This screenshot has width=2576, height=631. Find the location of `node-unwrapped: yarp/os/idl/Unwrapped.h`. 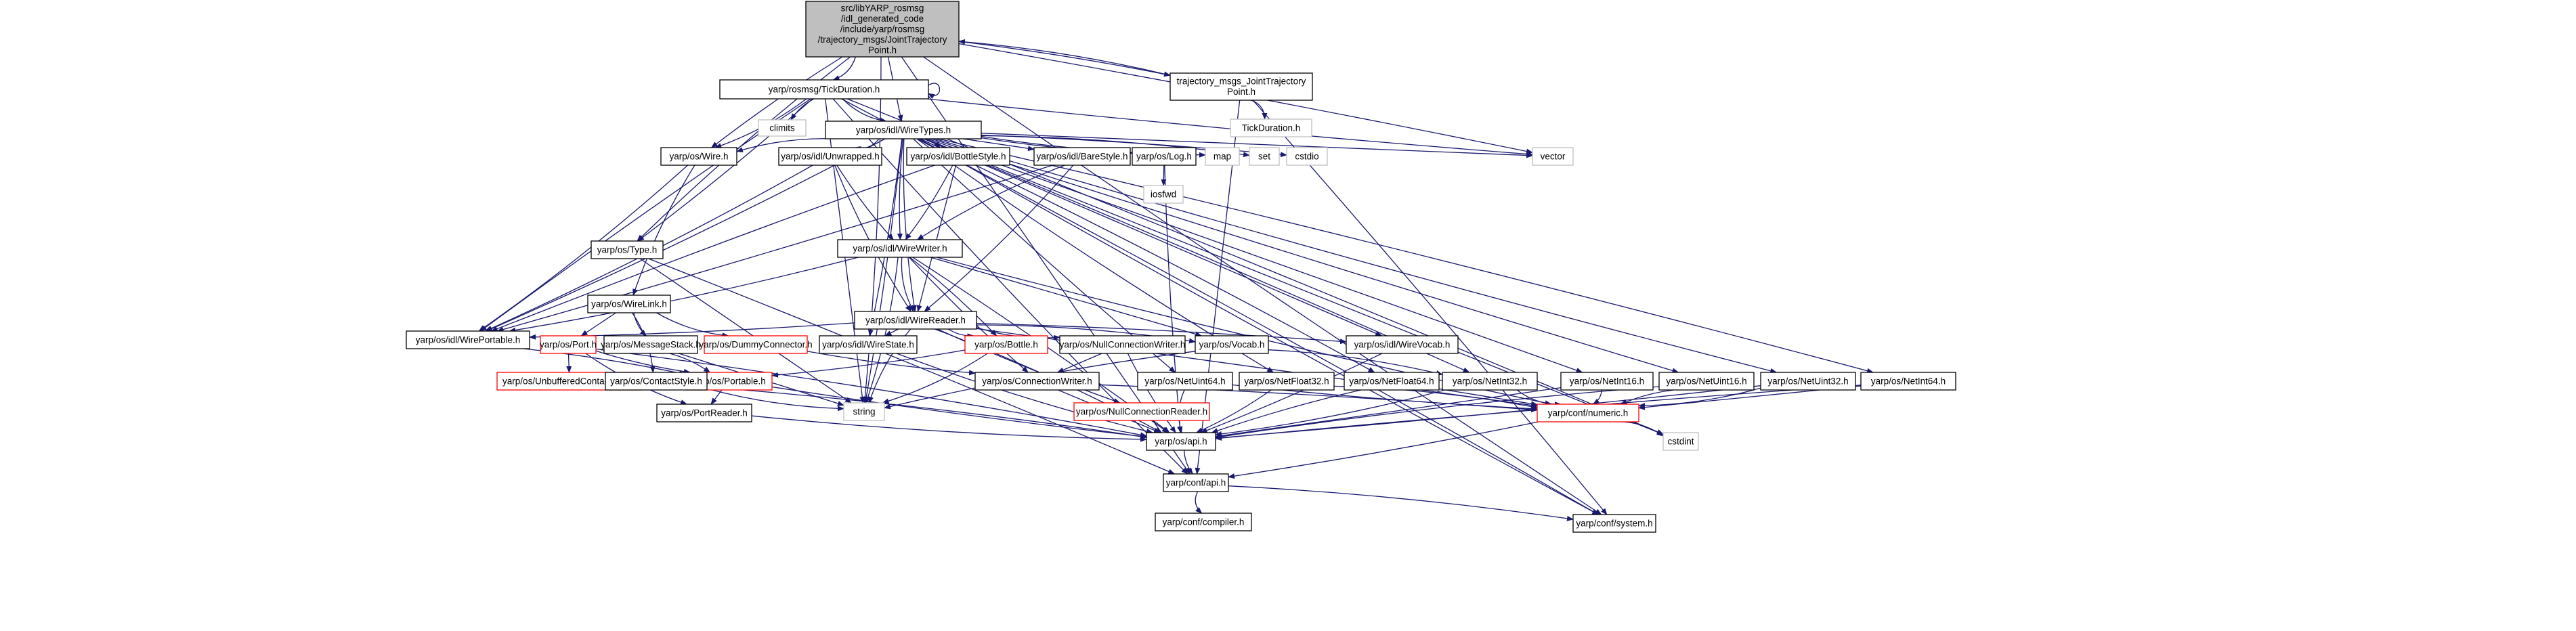

node-unwrapped: yarp/os/idl/Unwrapped.h is located at coordinates (830, 156).